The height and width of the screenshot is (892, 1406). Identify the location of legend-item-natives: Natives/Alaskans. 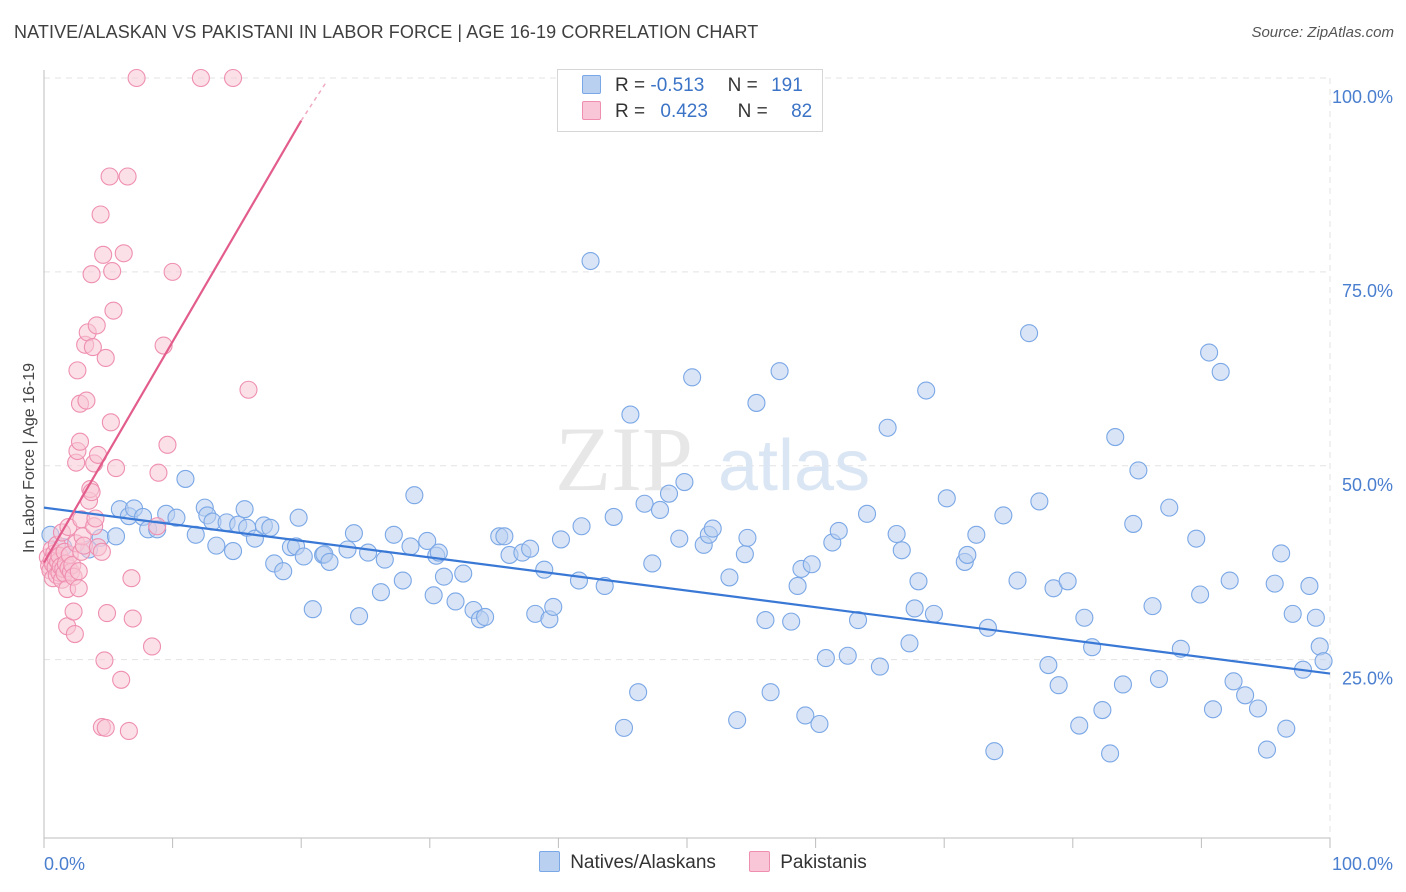
(627, 862).